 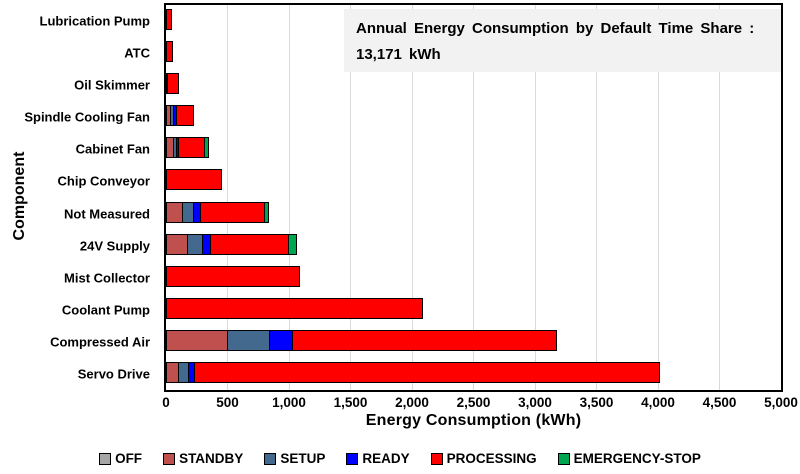 I want to click on legend-item: READY, so click(x=378, y=458).